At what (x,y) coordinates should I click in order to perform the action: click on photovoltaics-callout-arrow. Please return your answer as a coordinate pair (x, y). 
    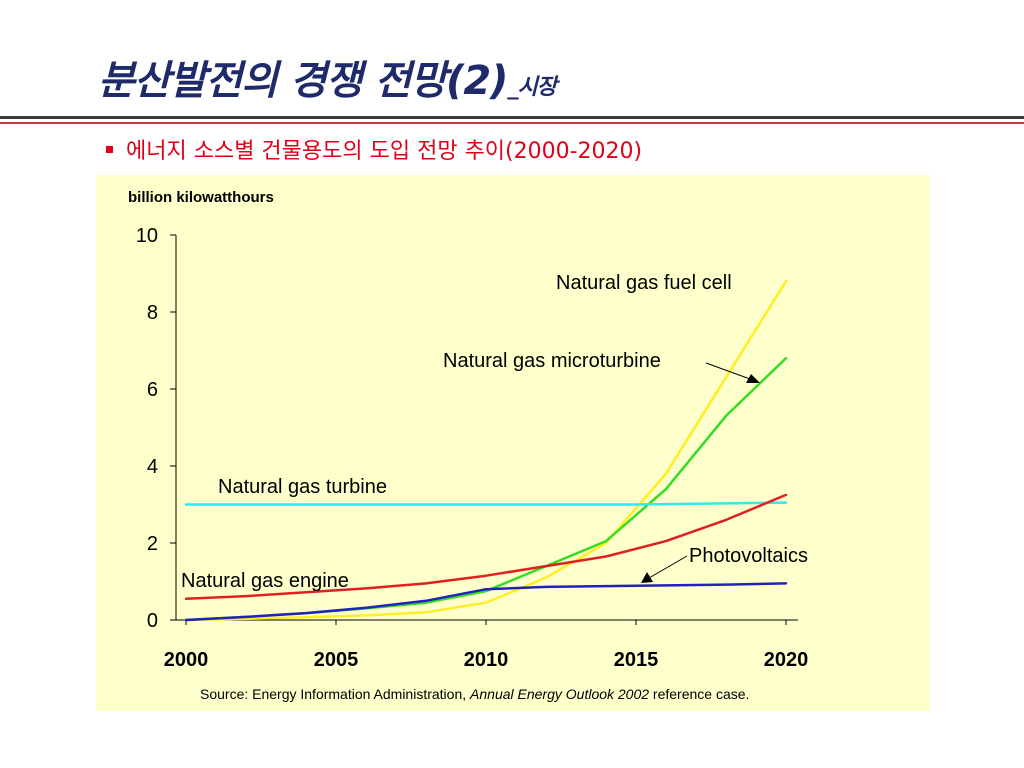
    Looking at the image, I should click on (647, 577).